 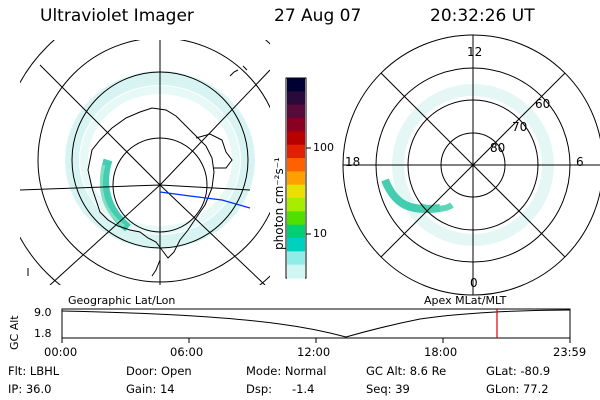 What do you see at coordinates (117, 16) in the screenshot?
I see `instrument-title: Ultraviolet Imager` at bounding box center [117, 16].